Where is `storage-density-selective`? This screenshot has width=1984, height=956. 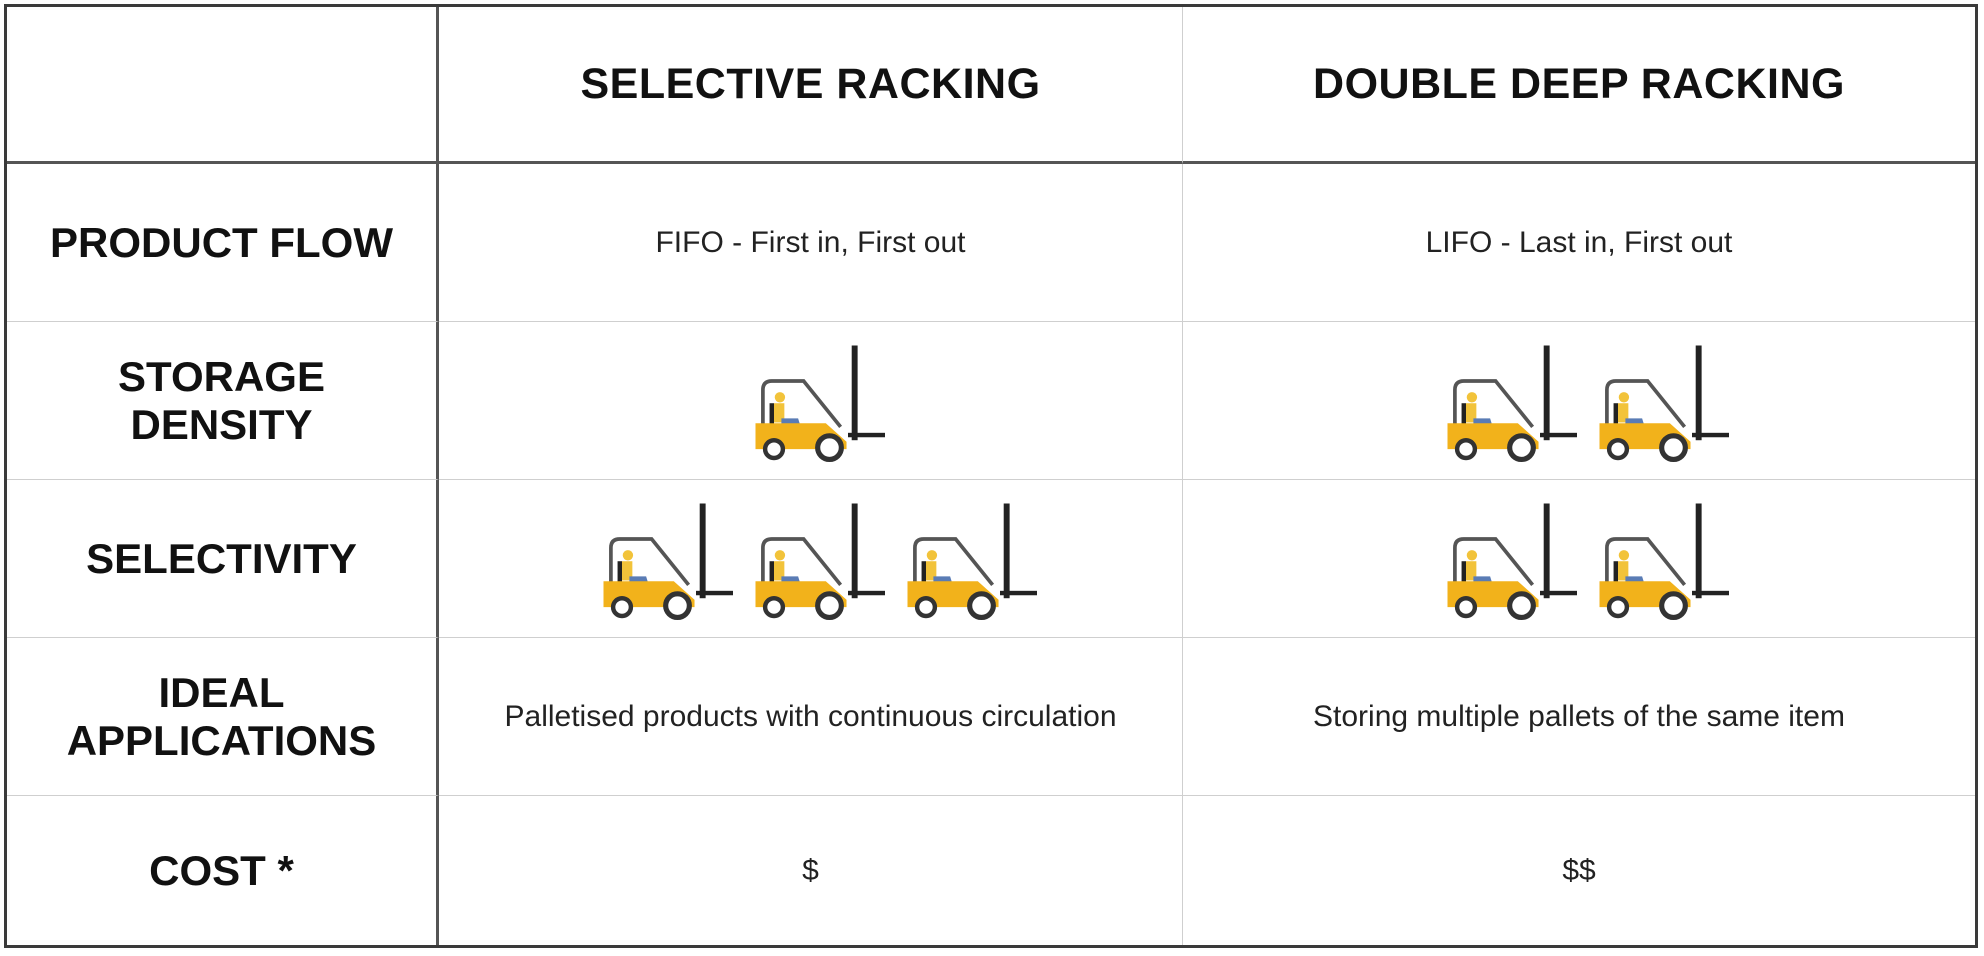 storage-density-selective is located at coordinates (811, 401).